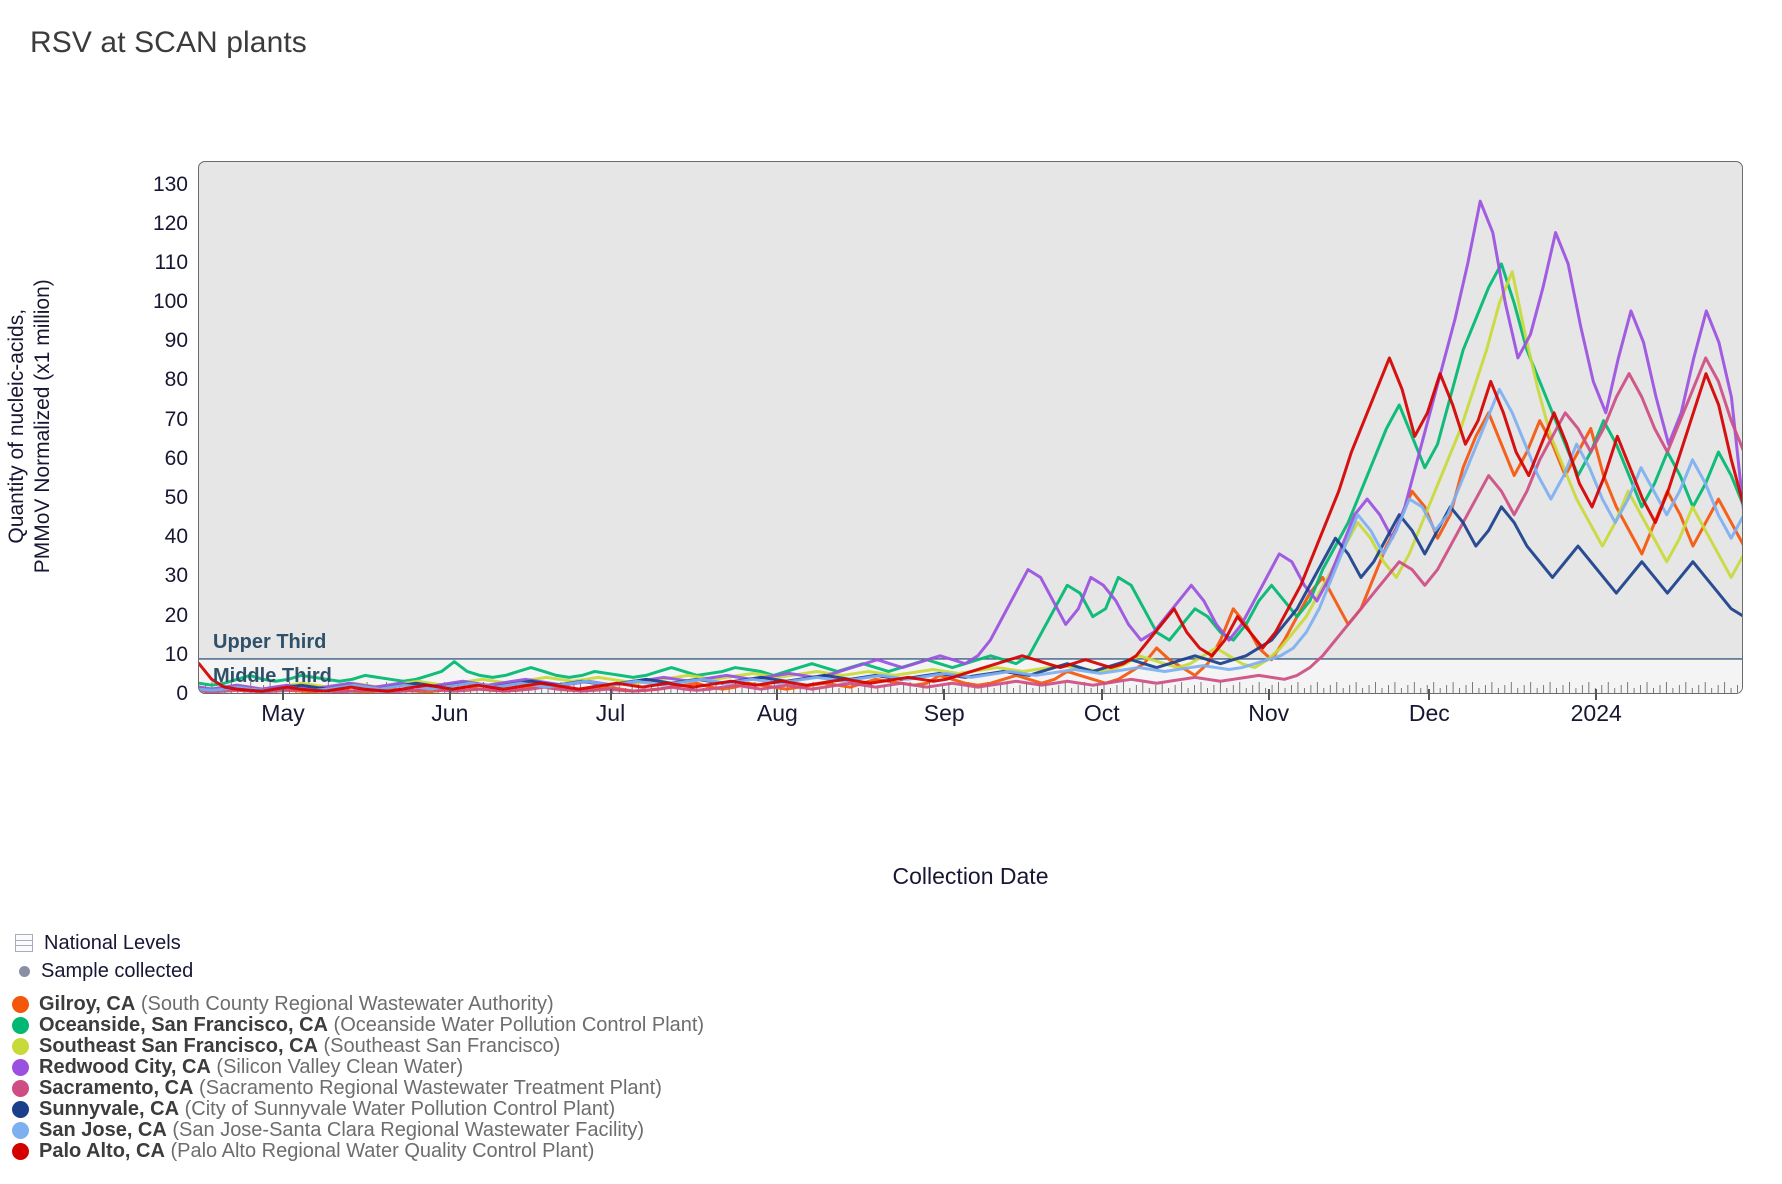 The width and height of the screenshot is (1782, 1184). What do you see at coordinates (610, 713) in the screenshot?
I see `x-tick-label: Jul` at bounding box center [610, 713].